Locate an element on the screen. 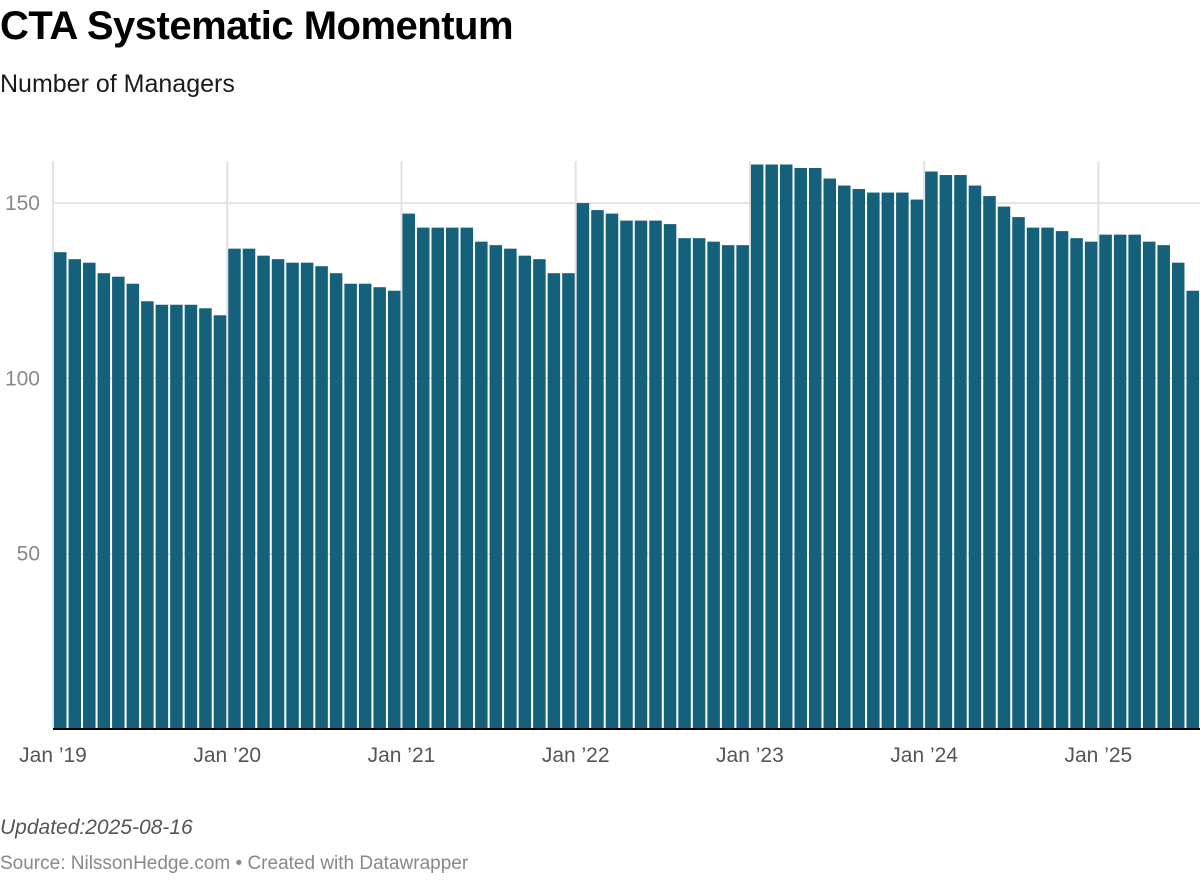  y-tick-label: 50 is located at coordinates (28, 554).